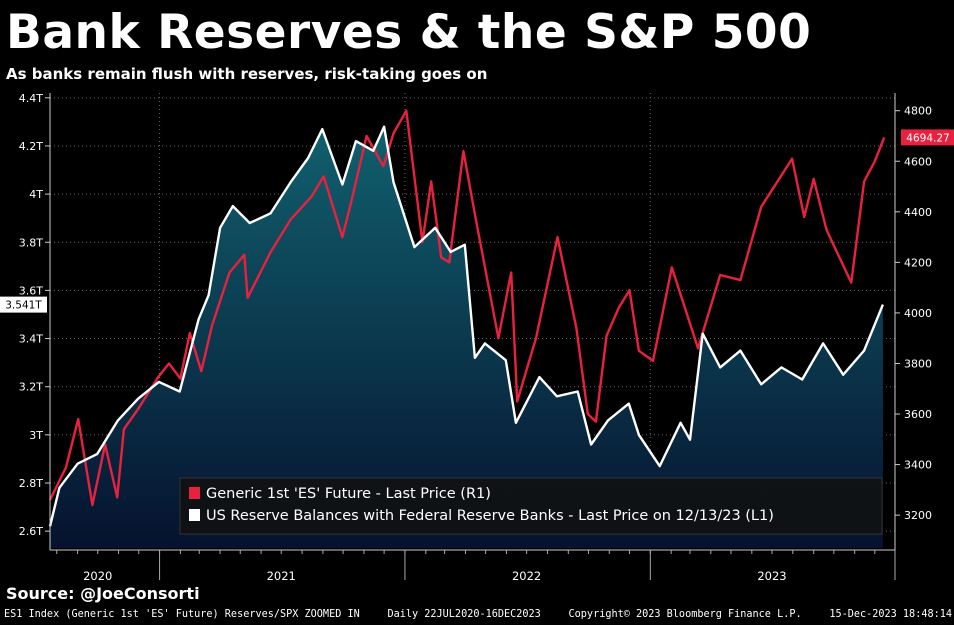 Image resolution: width=954 pixels, height=625 pixels. Describe the element at coordinates (918, 161) in the screenshot. I see `right-tick-label: 4600` at that location.